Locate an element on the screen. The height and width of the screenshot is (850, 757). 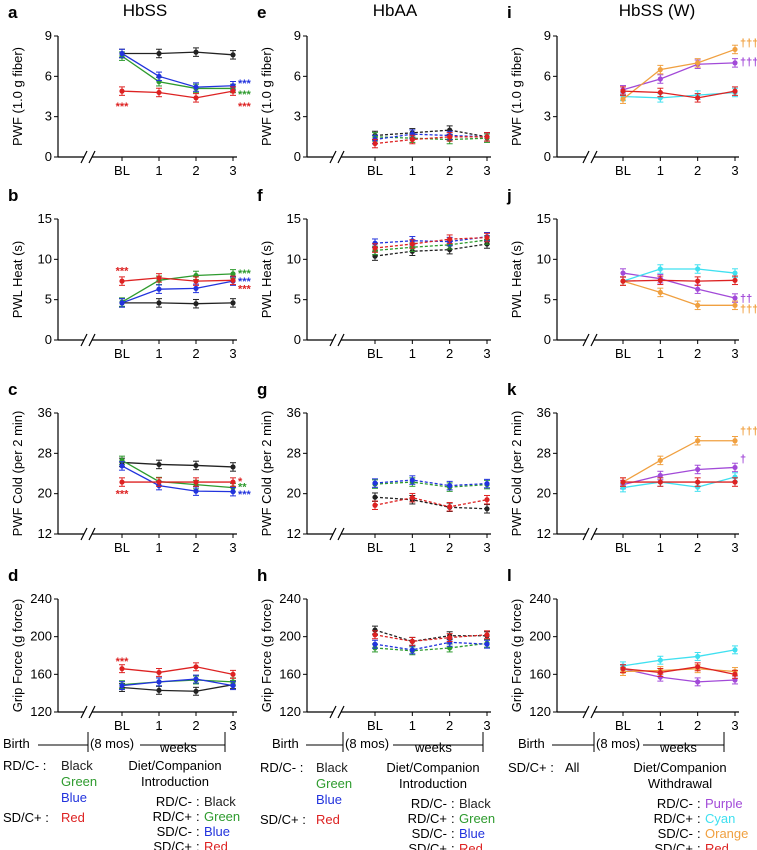
y-tick-label: 160 is located at coordinates (540, 673).